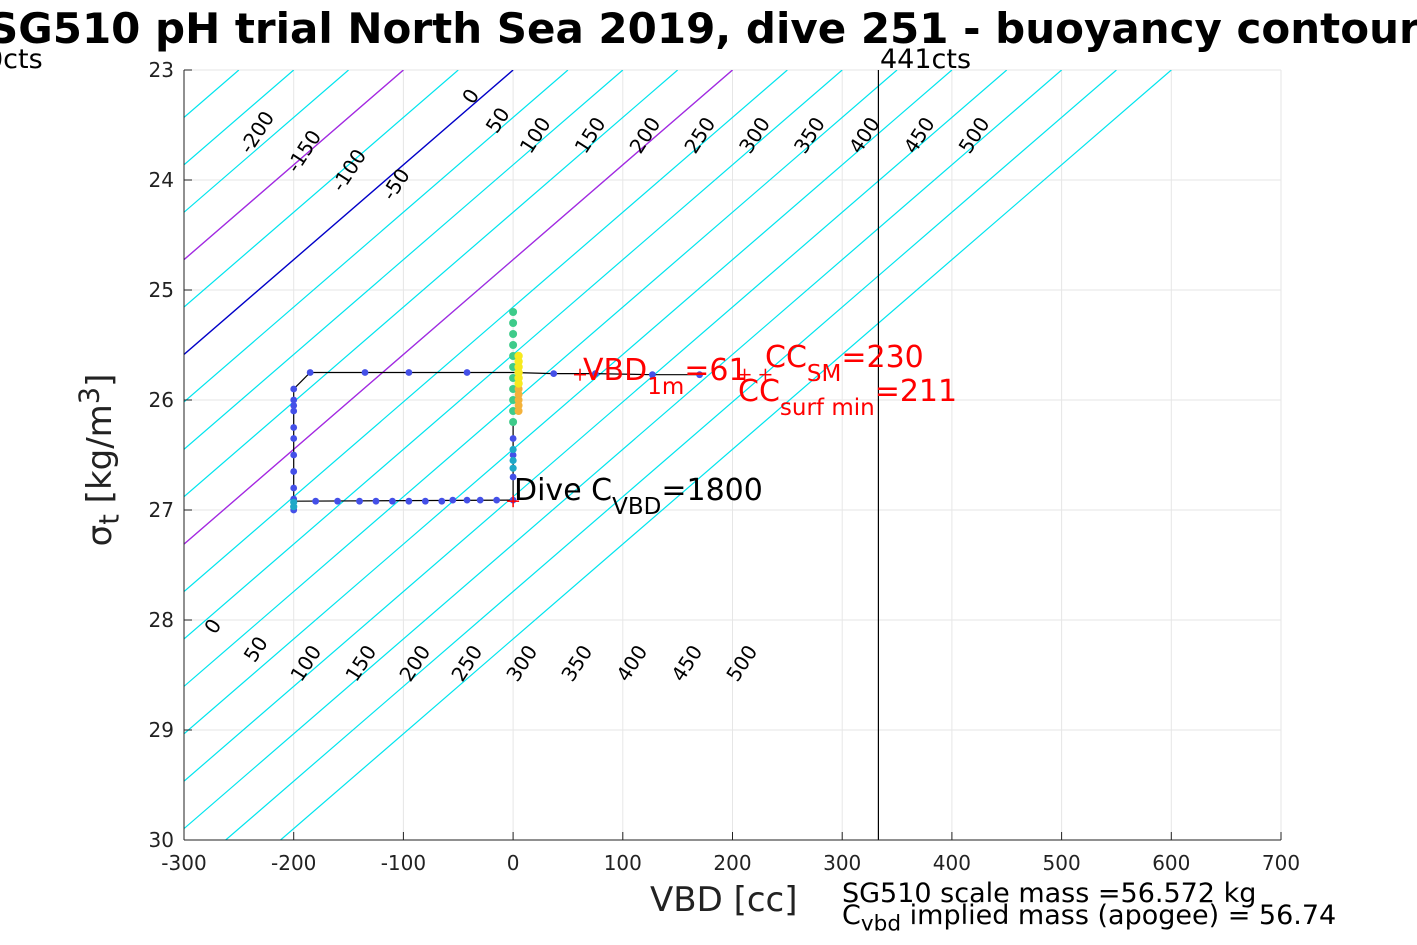  Describe the element at coordinates (521, 663) in the screenshot. I see `contour-label-bottom: 300` at that location.